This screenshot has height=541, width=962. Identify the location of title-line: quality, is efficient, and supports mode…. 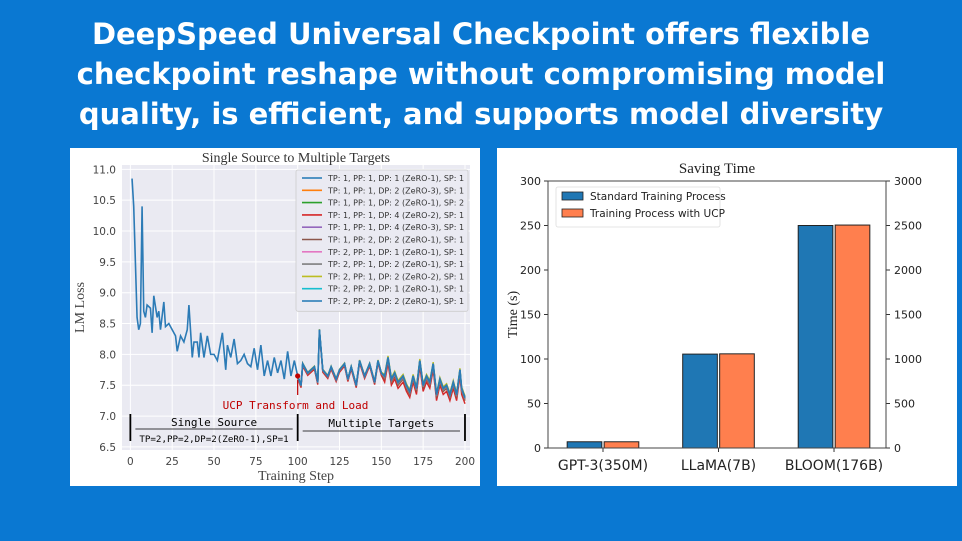
(481, 114).